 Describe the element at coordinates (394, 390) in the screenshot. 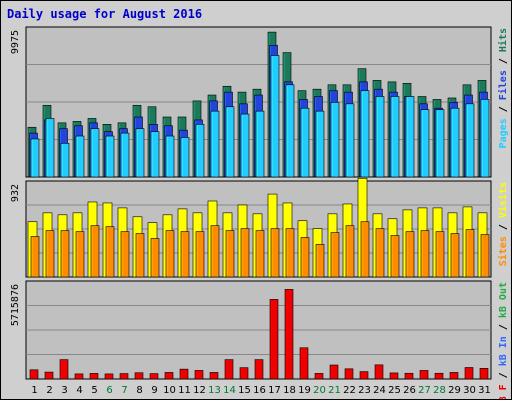

I see `day-label-25: 25` at that location.